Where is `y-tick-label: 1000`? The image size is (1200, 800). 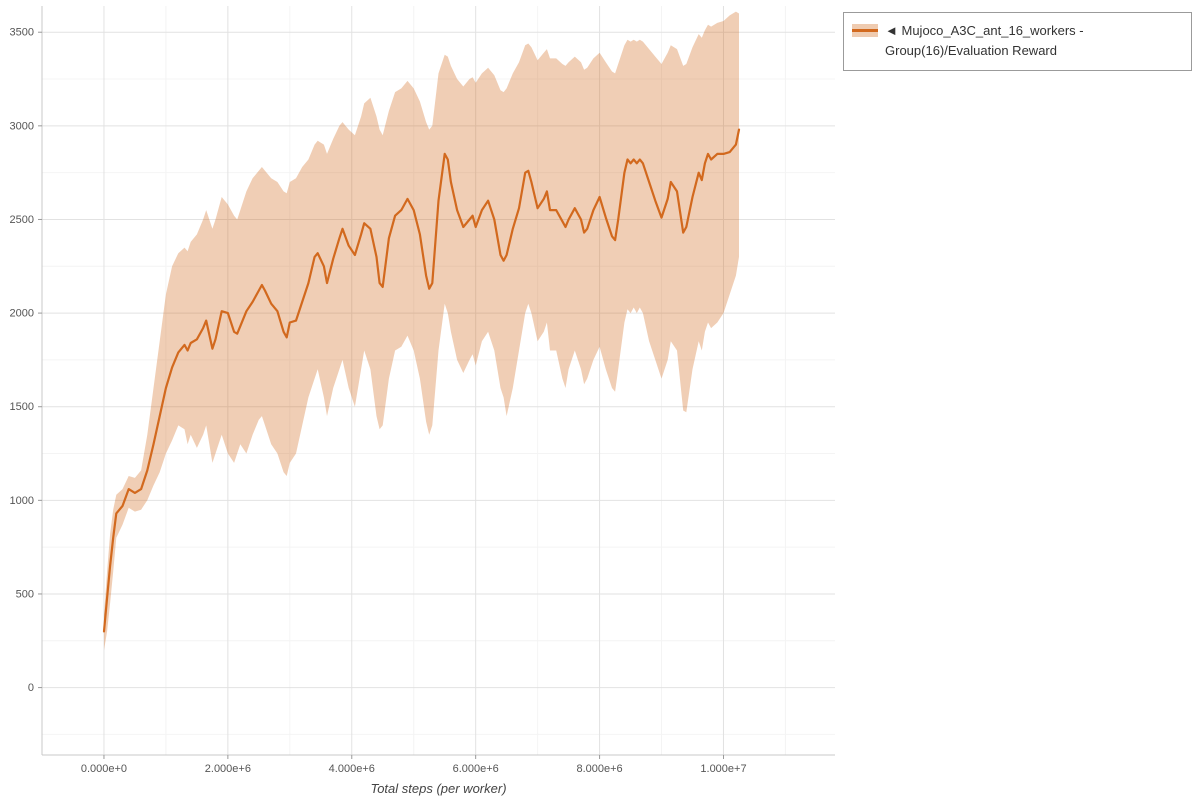 y-tick-label: 1000 is located at coordinates (22, 501).